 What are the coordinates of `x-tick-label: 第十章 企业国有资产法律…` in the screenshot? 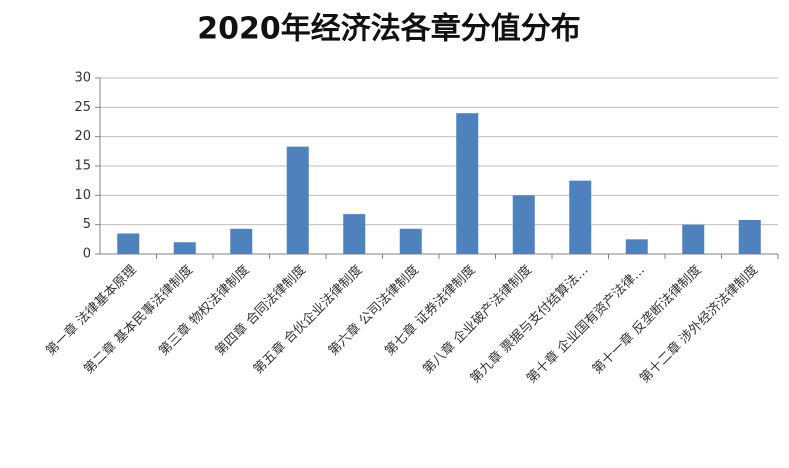 It's located at (586, 324).